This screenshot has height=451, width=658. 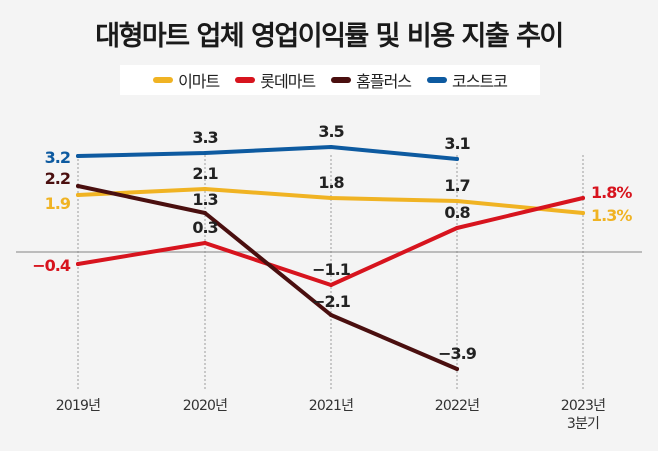 What do you see at coordinates (330, 80) in the screenshot?
I see `legend: 이마트 롯데마트 홈플러스 코스트코` at bounding box center [330, 80].